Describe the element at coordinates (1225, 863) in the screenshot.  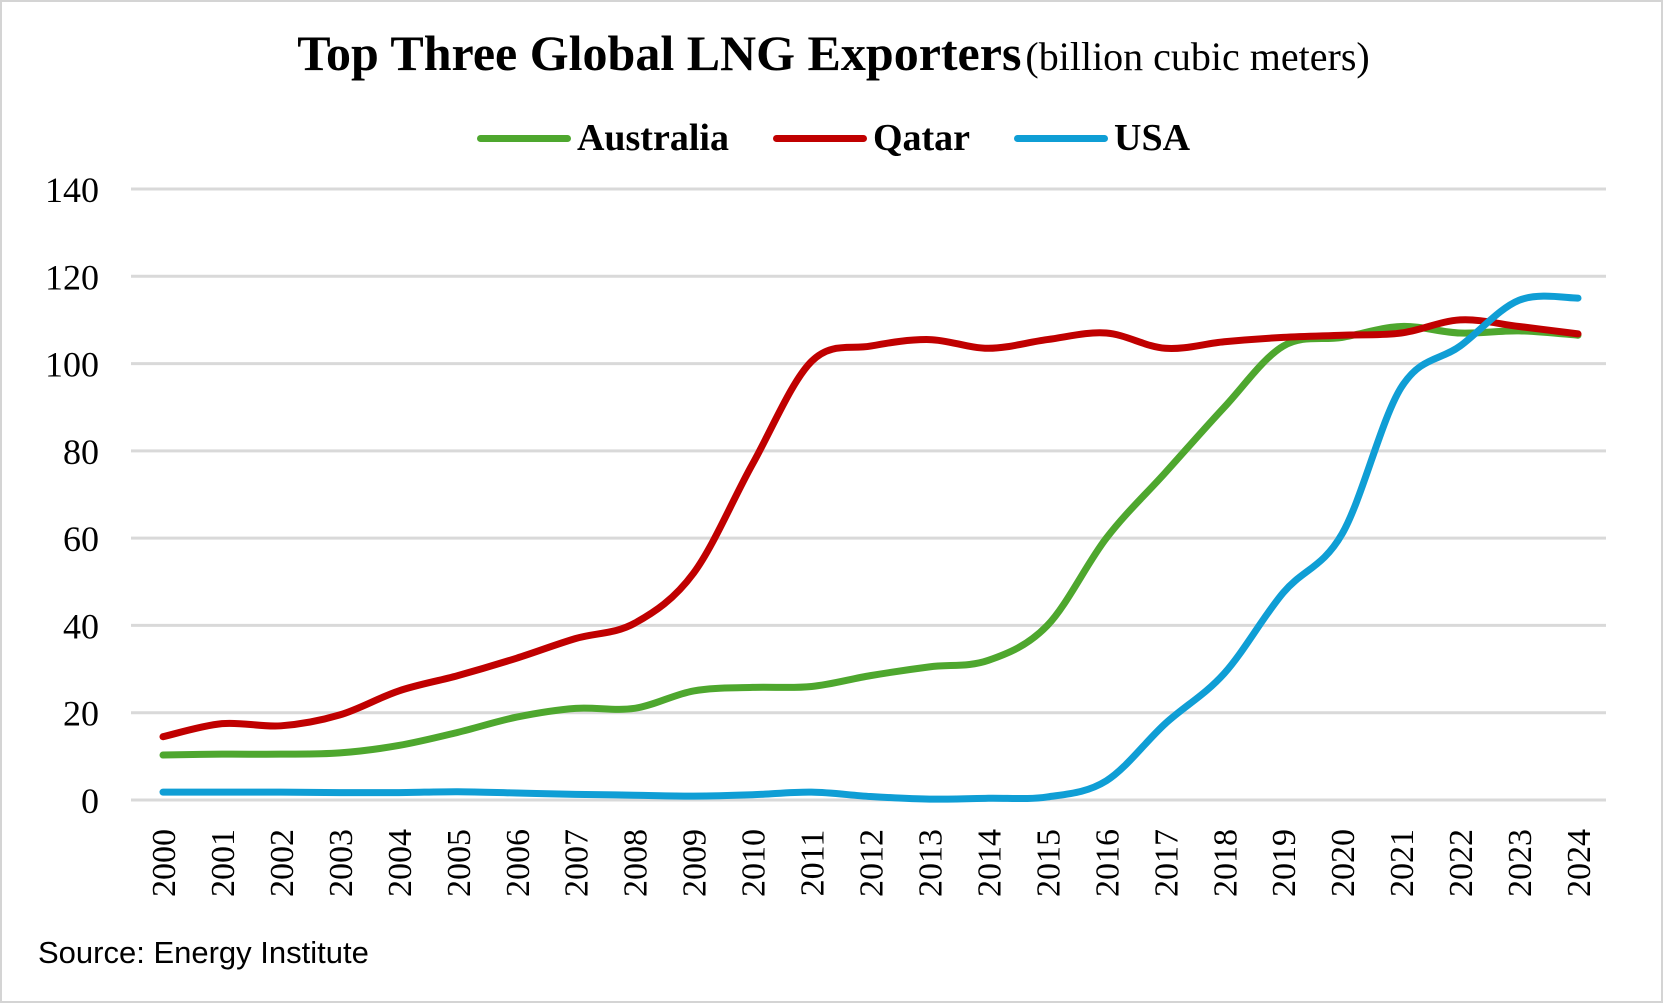
I see `x-tick-label: 2018` at that location.